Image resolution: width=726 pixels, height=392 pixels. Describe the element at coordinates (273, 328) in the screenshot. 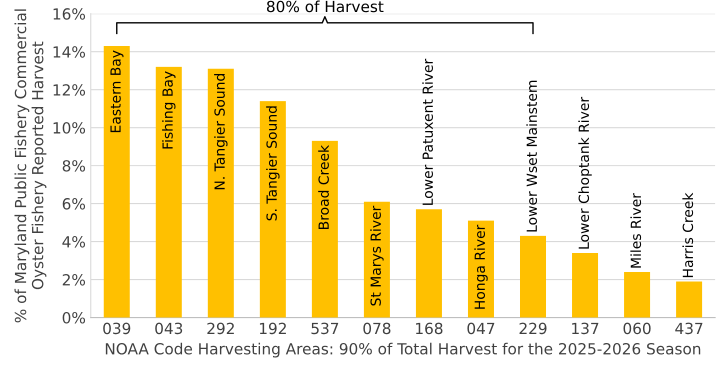

I see `x-tick-label: 192` at that location.